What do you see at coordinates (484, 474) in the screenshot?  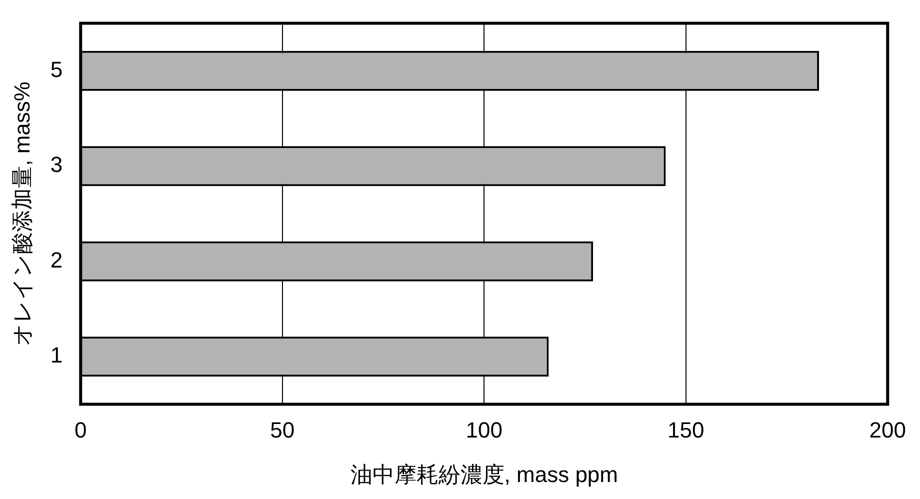 I see `x-axis-title: 油中摩耗紛濃度, mass ppm` at bounding box center [484, 474].